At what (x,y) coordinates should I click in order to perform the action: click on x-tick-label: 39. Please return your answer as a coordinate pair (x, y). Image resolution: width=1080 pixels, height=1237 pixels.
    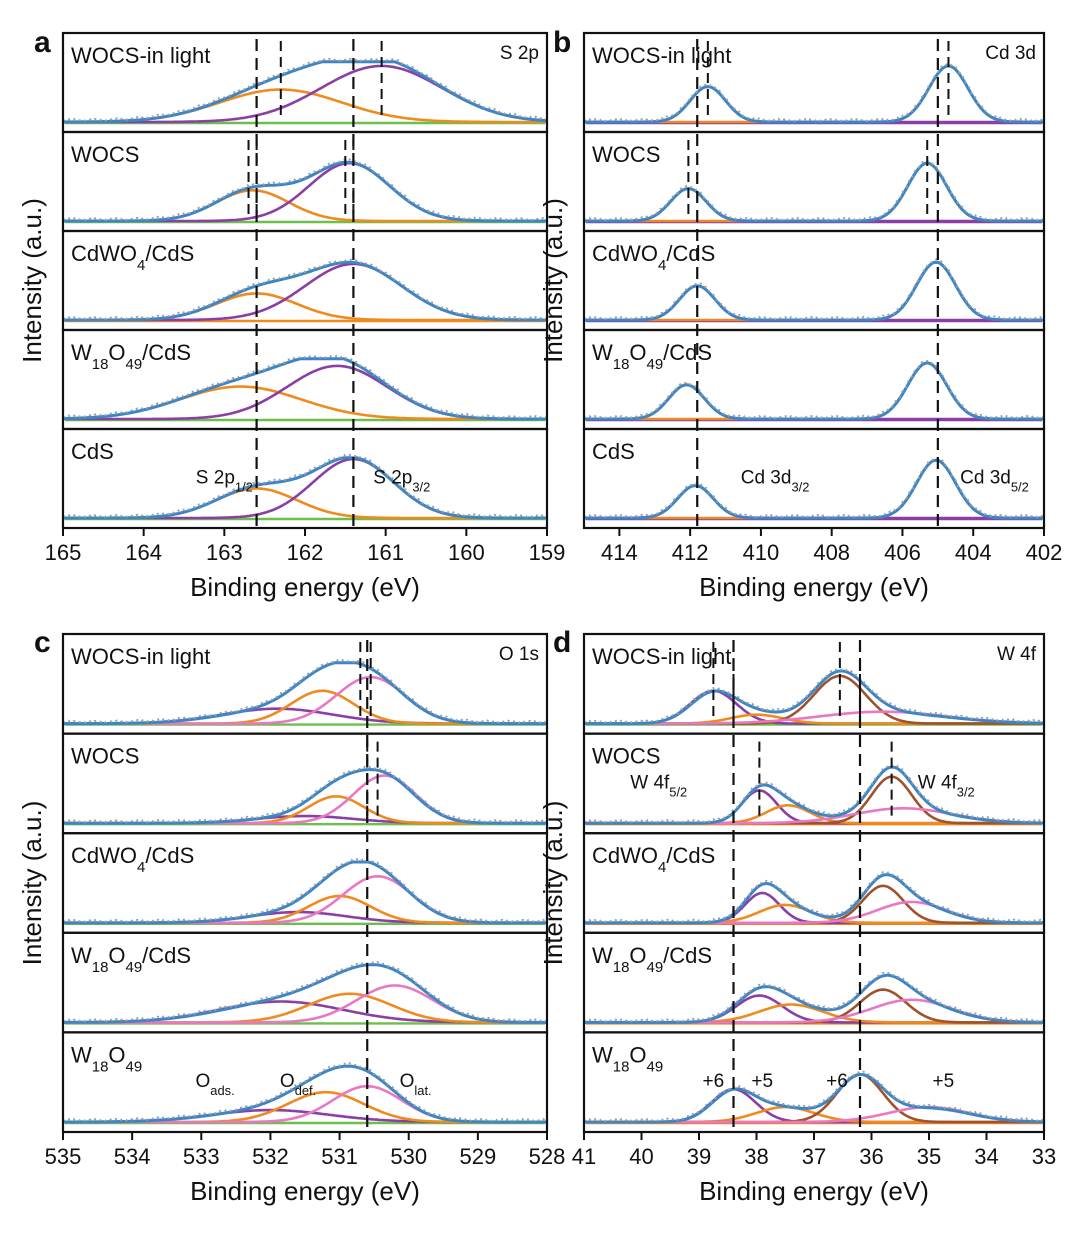
    Looking at the image, I should click on (699, 1156).